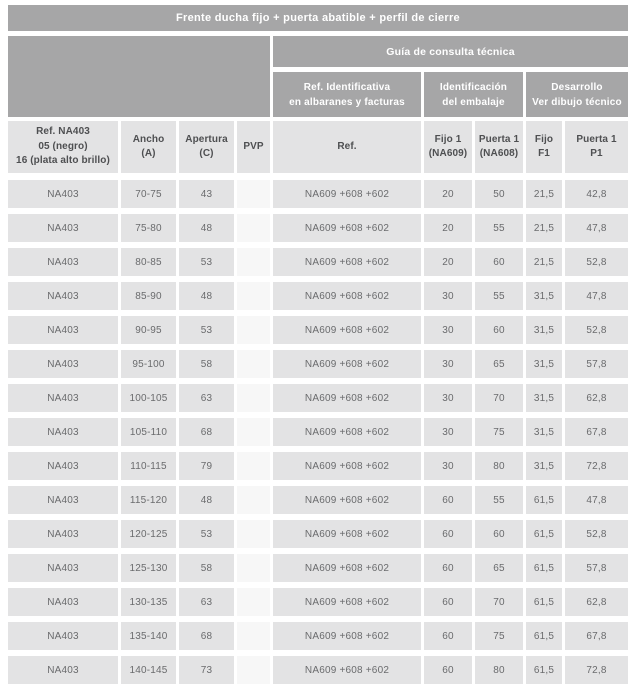  Describe the element at coordinates (148, 194) in the screenshot. I see `cell-ancho: 70-75` at that location.